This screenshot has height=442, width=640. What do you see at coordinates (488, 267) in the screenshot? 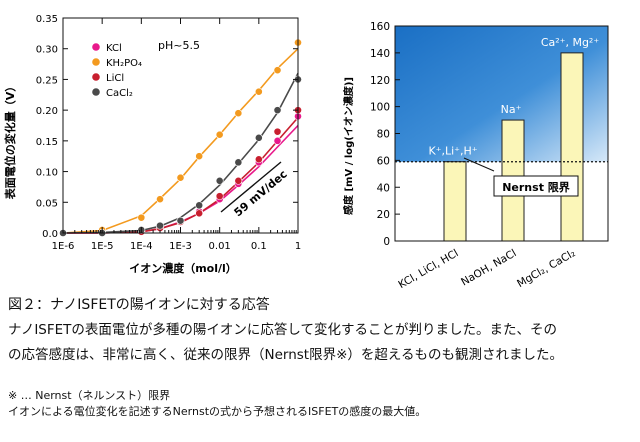
I see `category-label: NaOH, NaCl` at bounding box center [488, 267].